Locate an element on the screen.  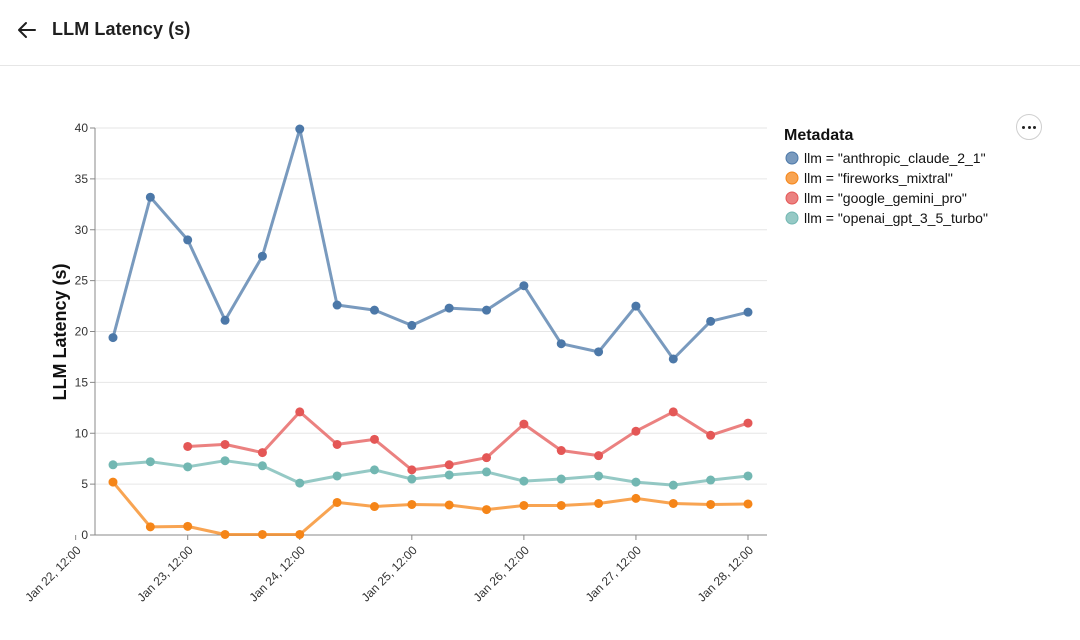
legend-label: llm = "google_gemini_pro" is located at coordinates (885, 198).